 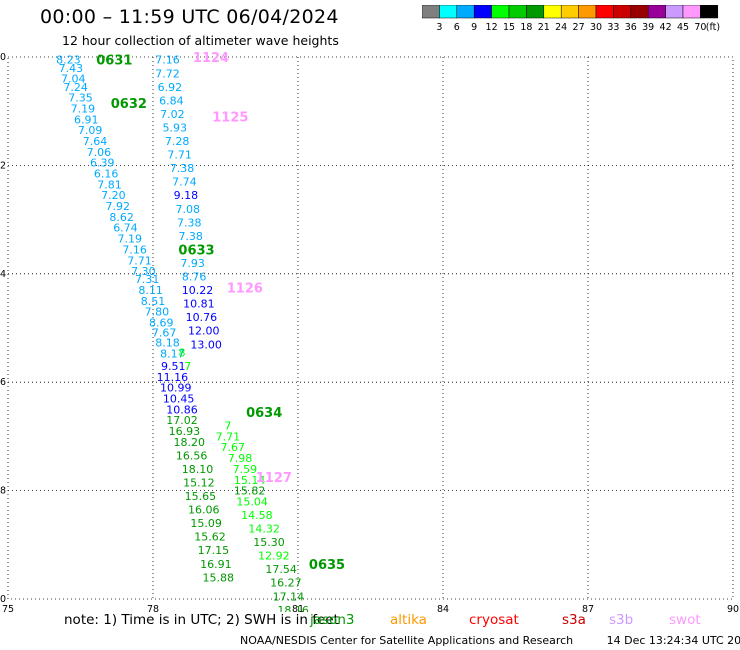 What do you see at coordinates (289, 596) in the screenshot?
I see `wave-height-point: 17.14` at bounding box center [289, 596].